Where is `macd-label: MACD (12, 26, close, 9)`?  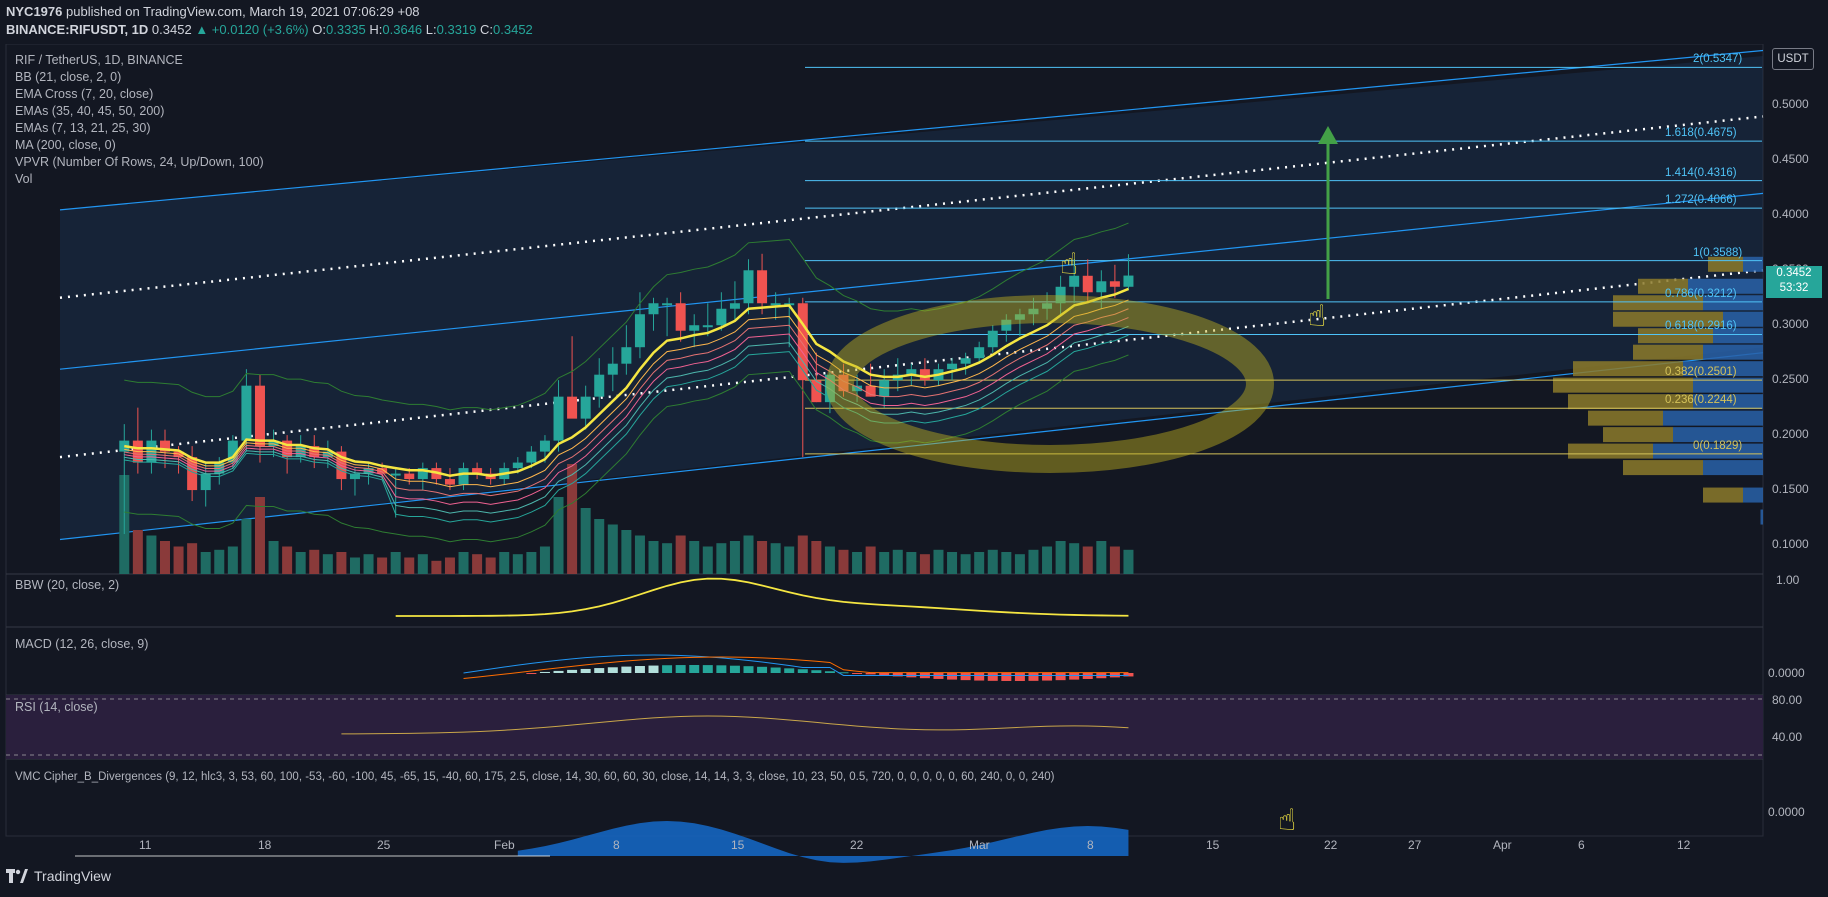
macd-label: MACD (12, 26, close, 9) is located at coordinates (82, 644).